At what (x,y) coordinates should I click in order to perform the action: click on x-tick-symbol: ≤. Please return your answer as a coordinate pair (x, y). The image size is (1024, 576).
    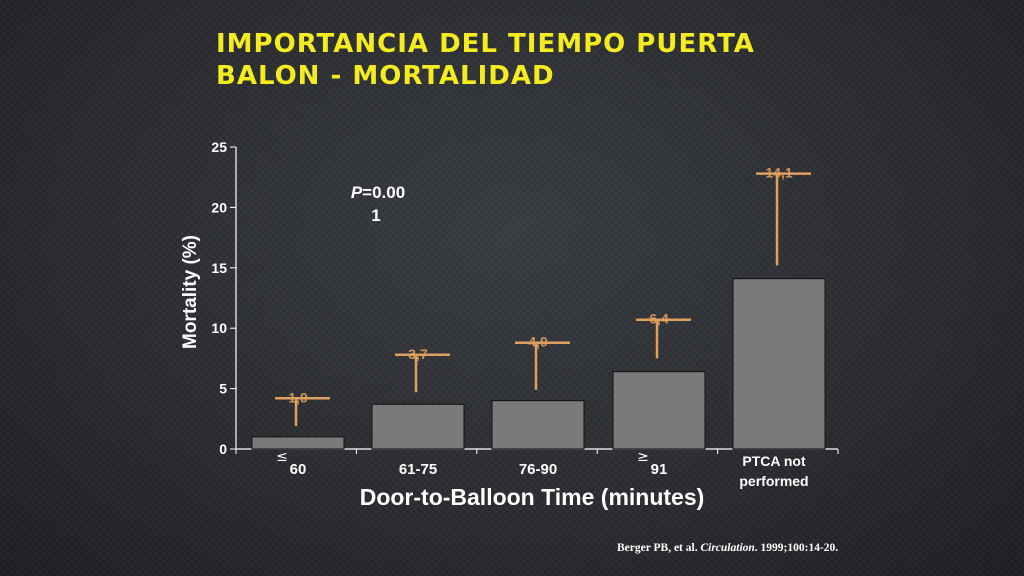
    Looking at the image, I should click on (282, 457).